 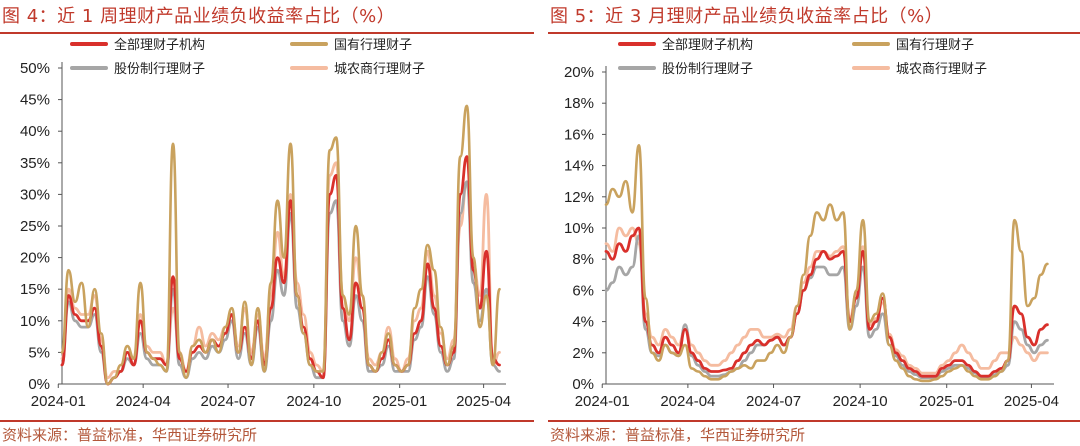 What do you see at coordinates (35, 68) in the screenshot?
I see `y-tick-label: 50%` at bounding box center [35, 68].